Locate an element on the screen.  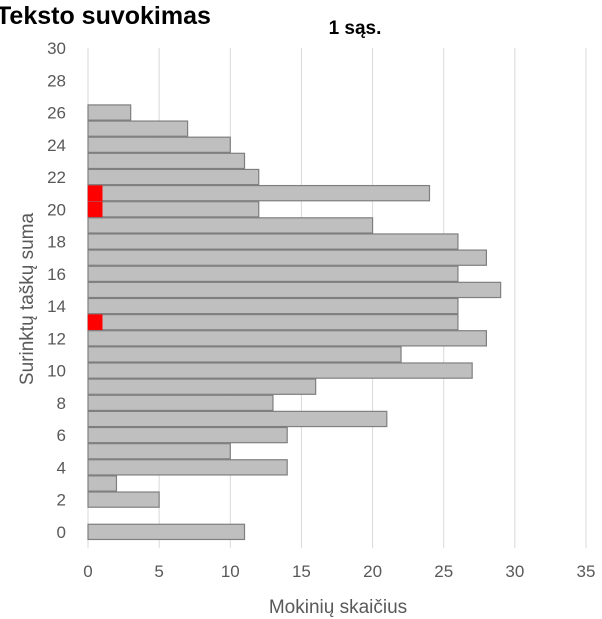
x-tick-label: 15 is located at coordinates (301, 571).